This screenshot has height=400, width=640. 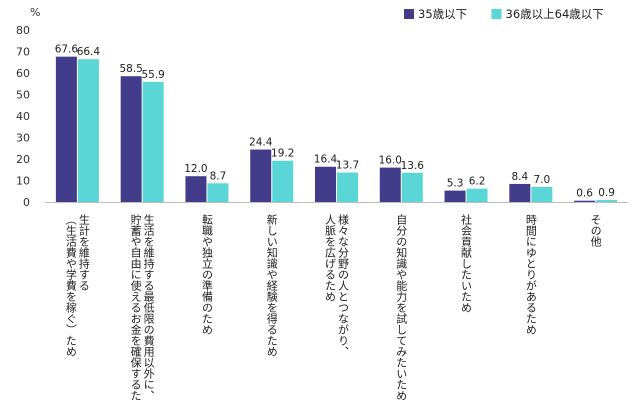 What do you see at coordinates (23, 73) in the screenshot?
I see `y-tick-label: 60` at bounding box center [23, 73].